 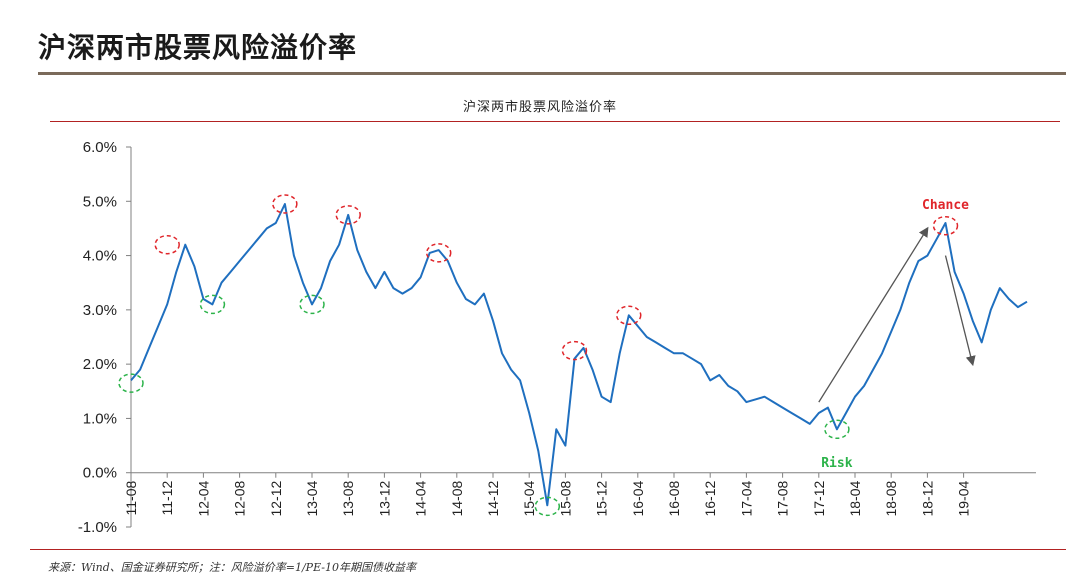 What do you see at coordinates (100, 201) in the screenshot?
I see `y-tick-label: 5.0%` at bounding box center [100, 201].